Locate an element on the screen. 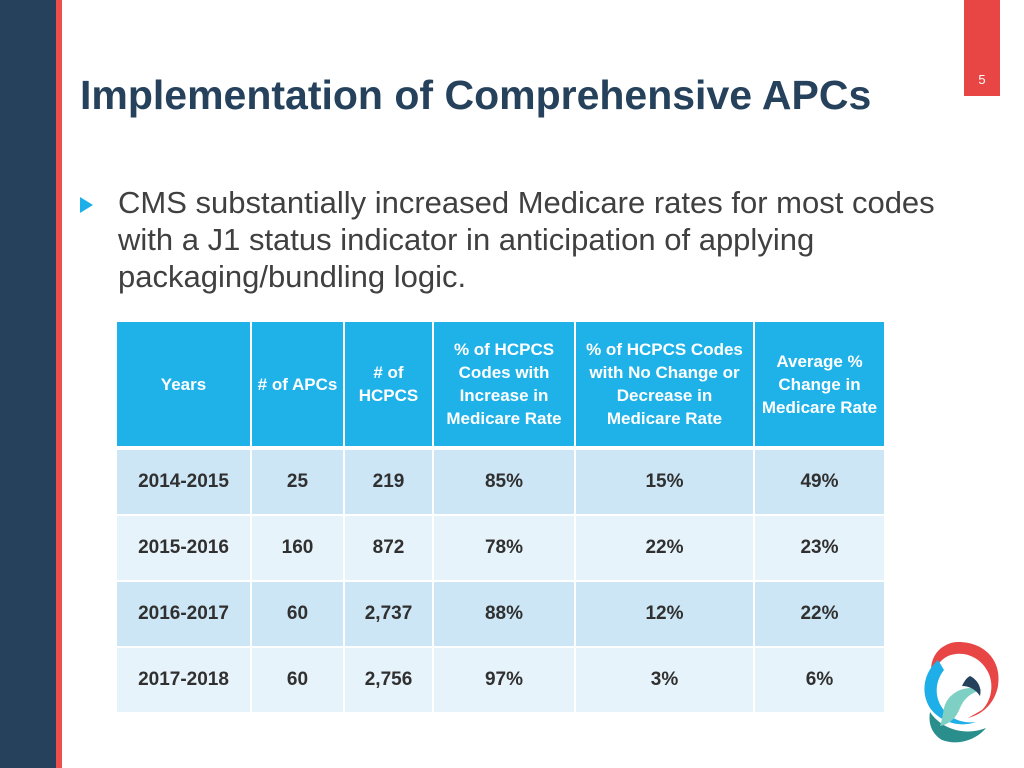  header-num-hcpcs: # of HCPCS is located at coordinates (389, 386).